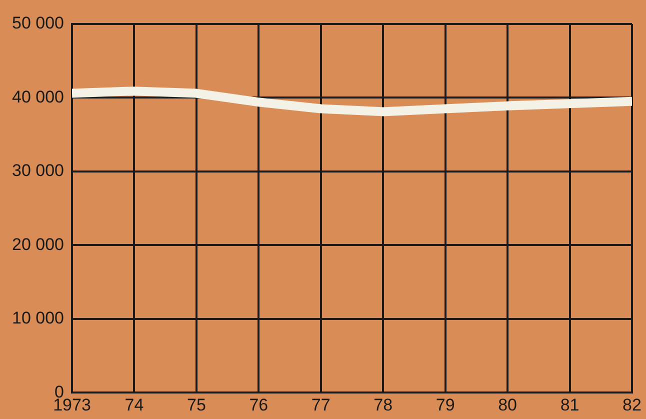  What do you see at coordinates (632, 404) in the screenshot?
I see `x-tick-label: 82` at bounding box center [632, 404].